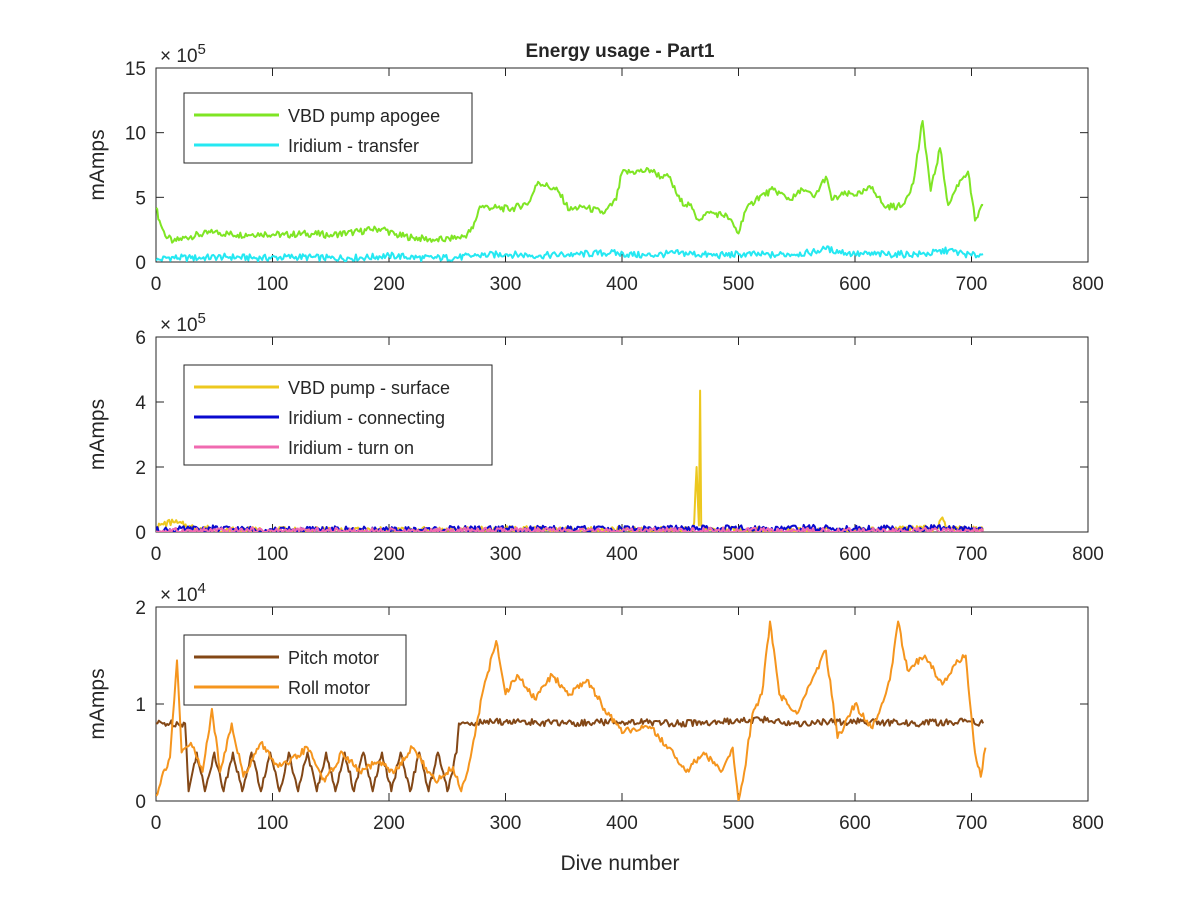 This screenshot has width=1200, height=900. I want to click on legend: VBD pump apogee Iridium - transfer, so click(328, 128).